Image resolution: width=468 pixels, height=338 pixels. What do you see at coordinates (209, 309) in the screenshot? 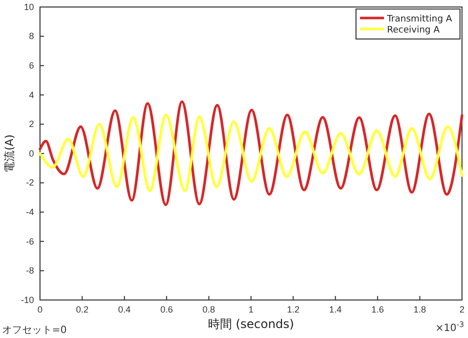
I see `x-tick-label: 0.8` at bounding box center [209, 309].